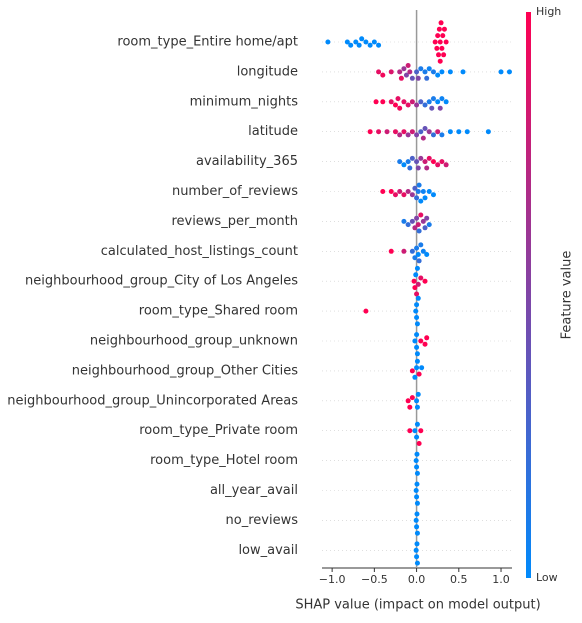 This screenshot has width=582, height=623. I want to click on feature-label: no_reviews, so click(262, 520).